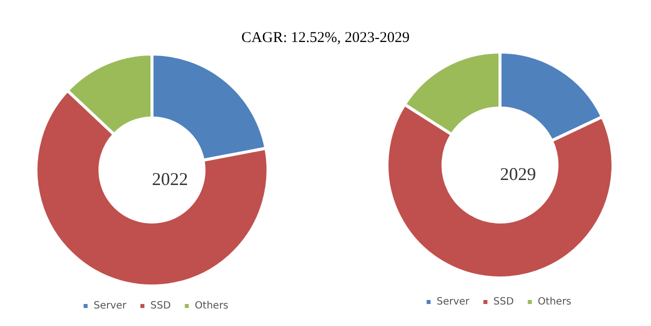 Image resolution: width=651 pixels, height=326 pixels. What do you see at coordinates (325, 38) in the screenshot?
I see `text: CAGR: 12.52%, 2023-2029` at bounding box center [325, 38].